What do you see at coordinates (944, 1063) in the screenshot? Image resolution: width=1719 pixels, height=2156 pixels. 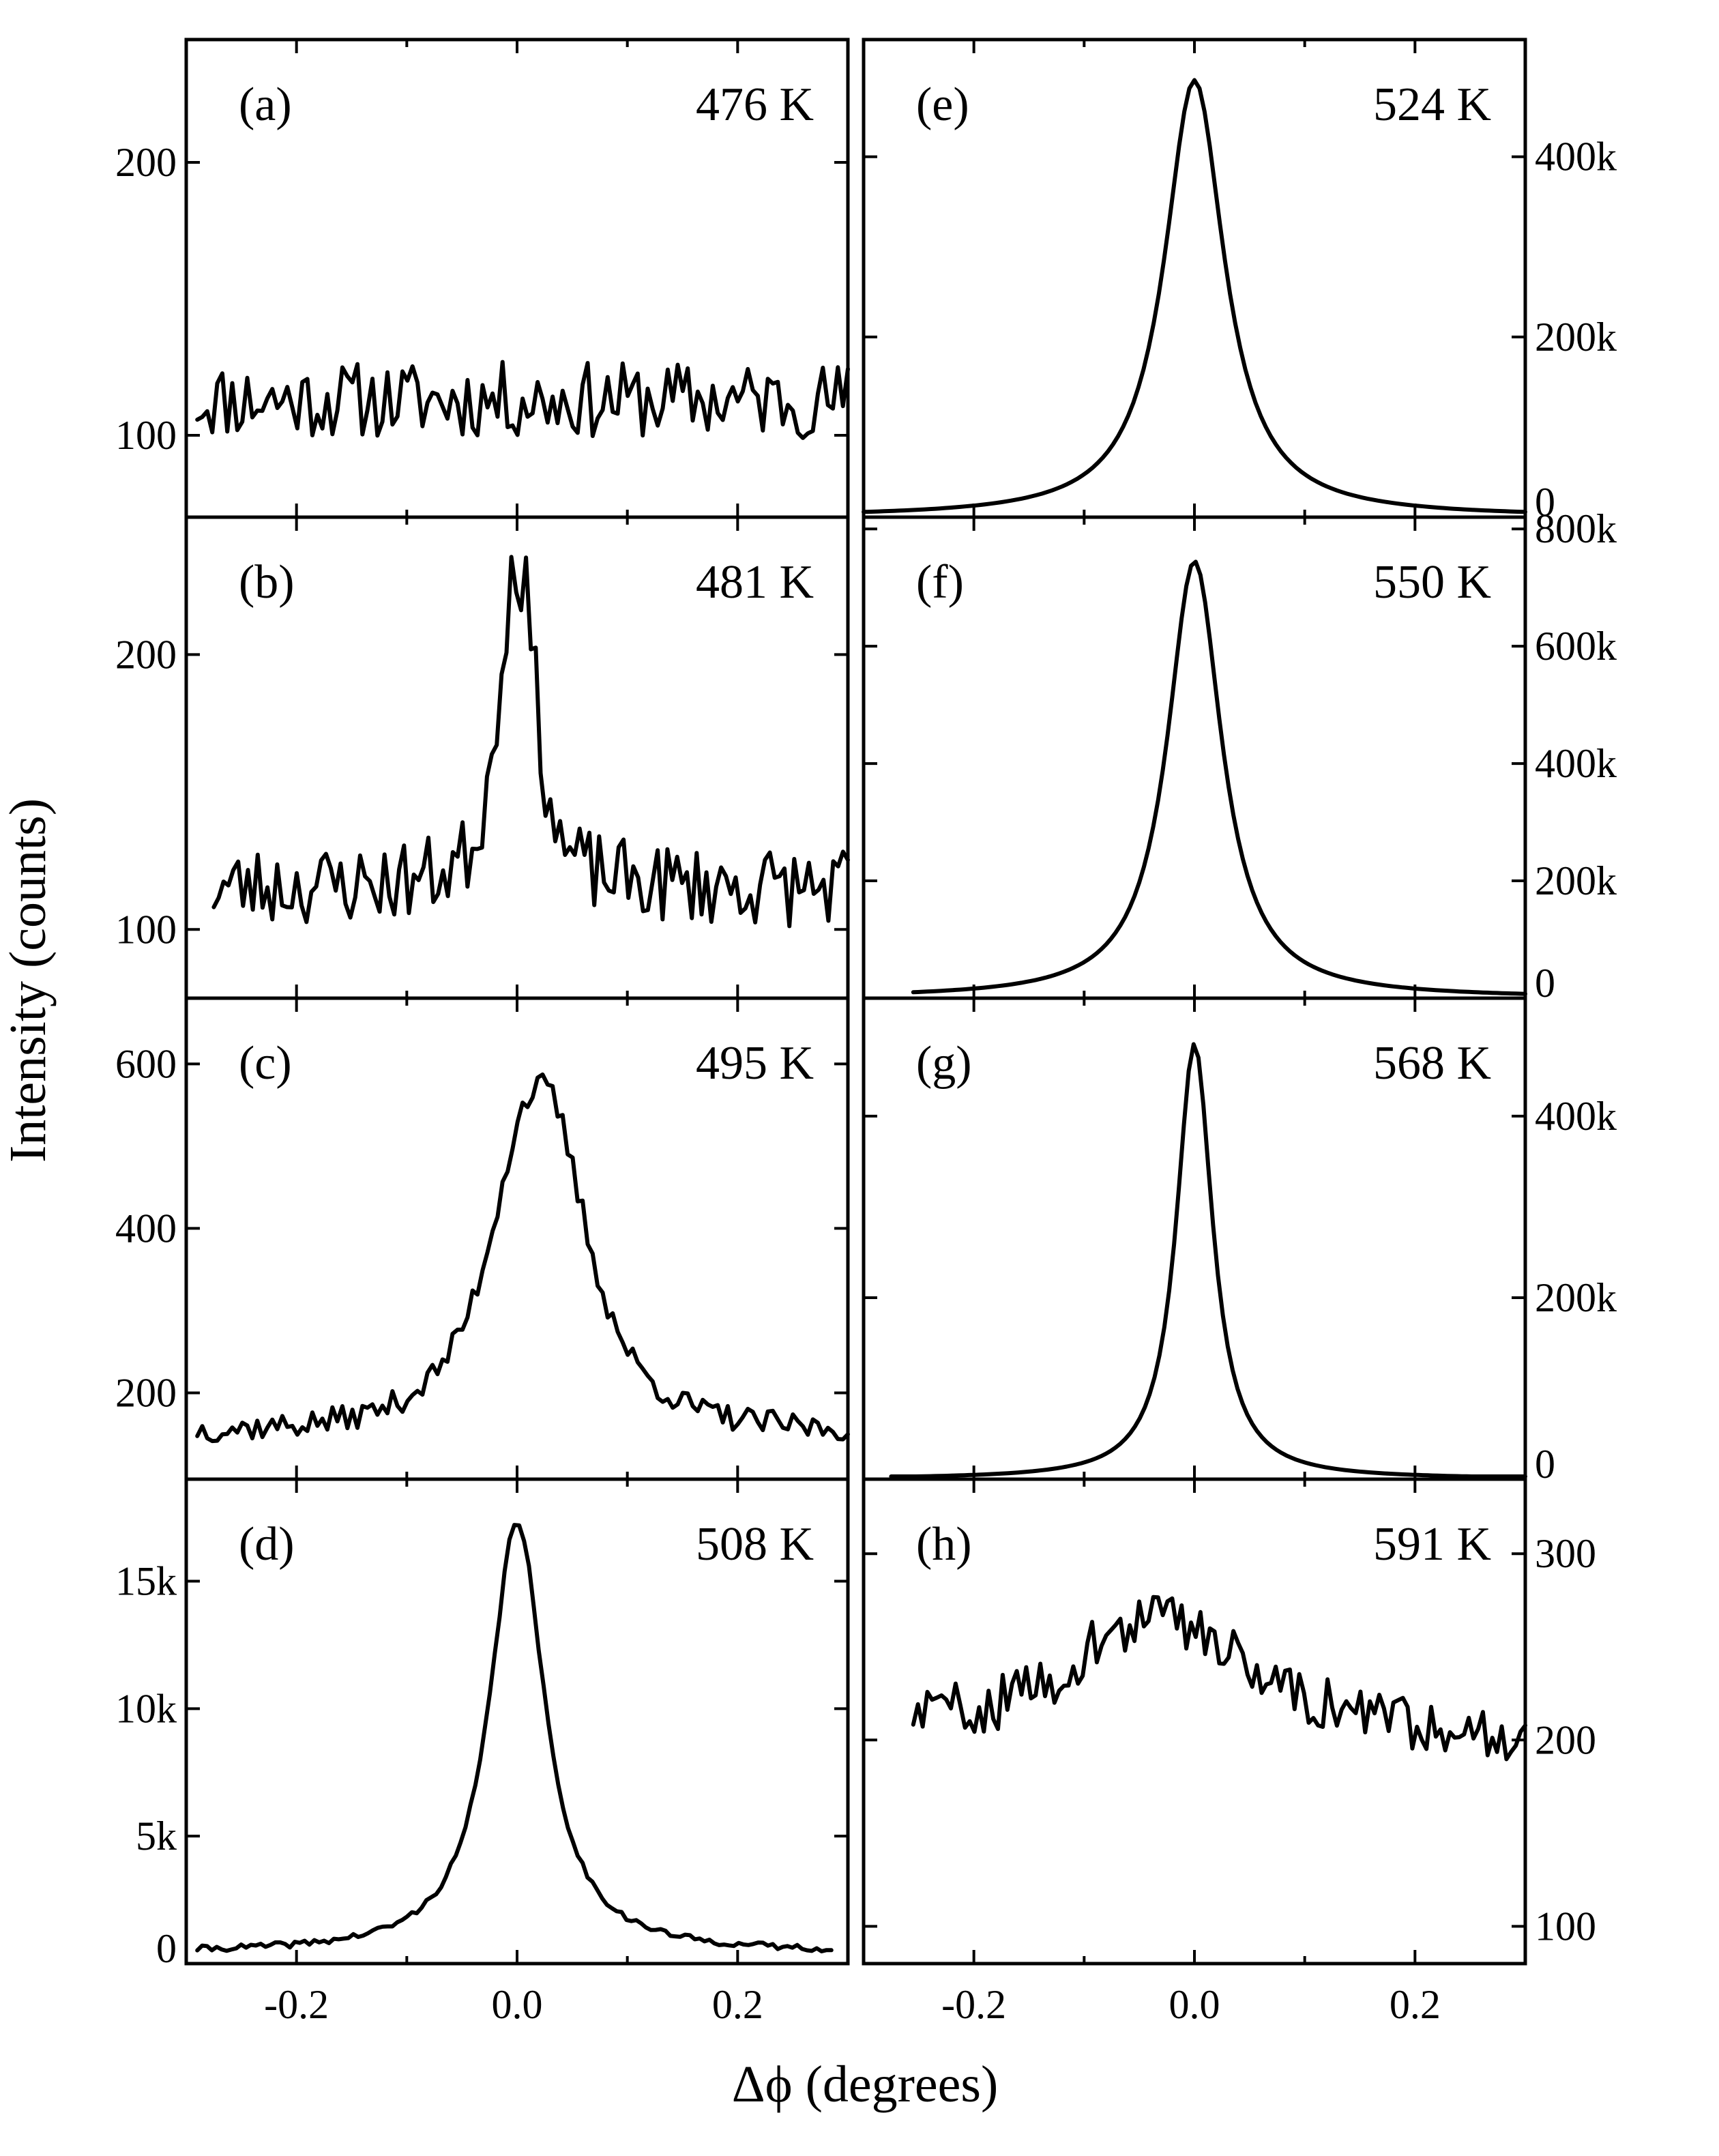 I see `panel-g-label: (g)` at bounding box center [944, 1063].